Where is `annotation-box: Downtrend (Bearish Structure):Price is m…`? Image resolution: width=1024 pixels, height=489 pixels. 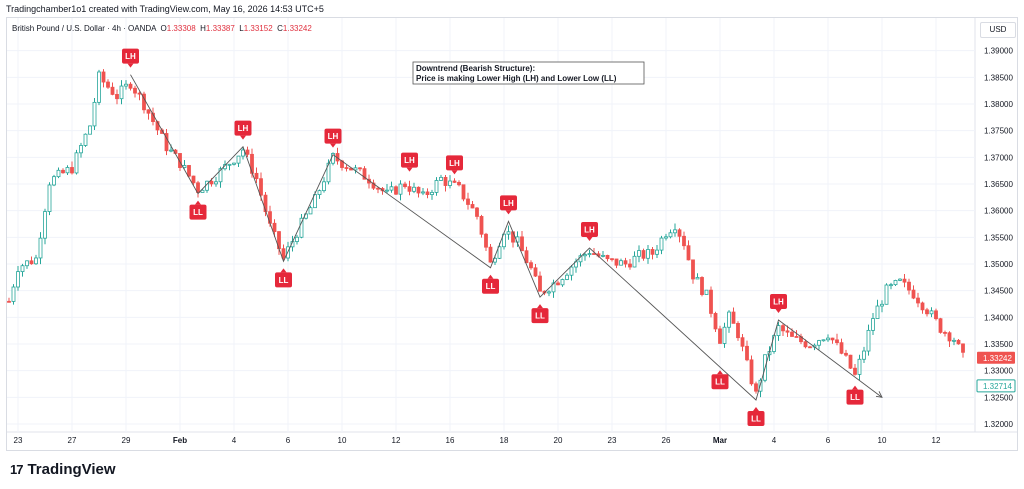
annotation-box: Downtrend (Bearish Structure):Price is m… is located at coordinates (528, 73).